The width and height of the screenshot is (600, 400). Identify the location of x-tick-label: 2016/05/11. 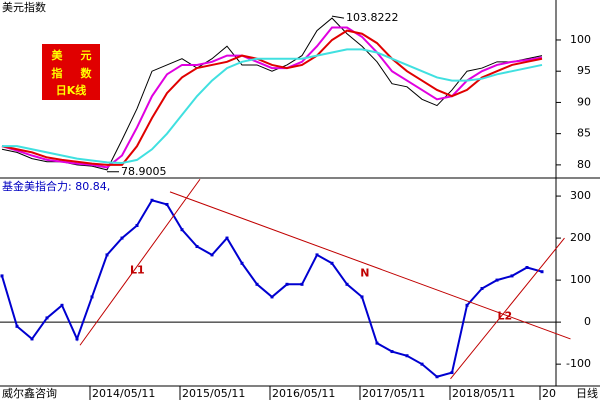
(303, 393).